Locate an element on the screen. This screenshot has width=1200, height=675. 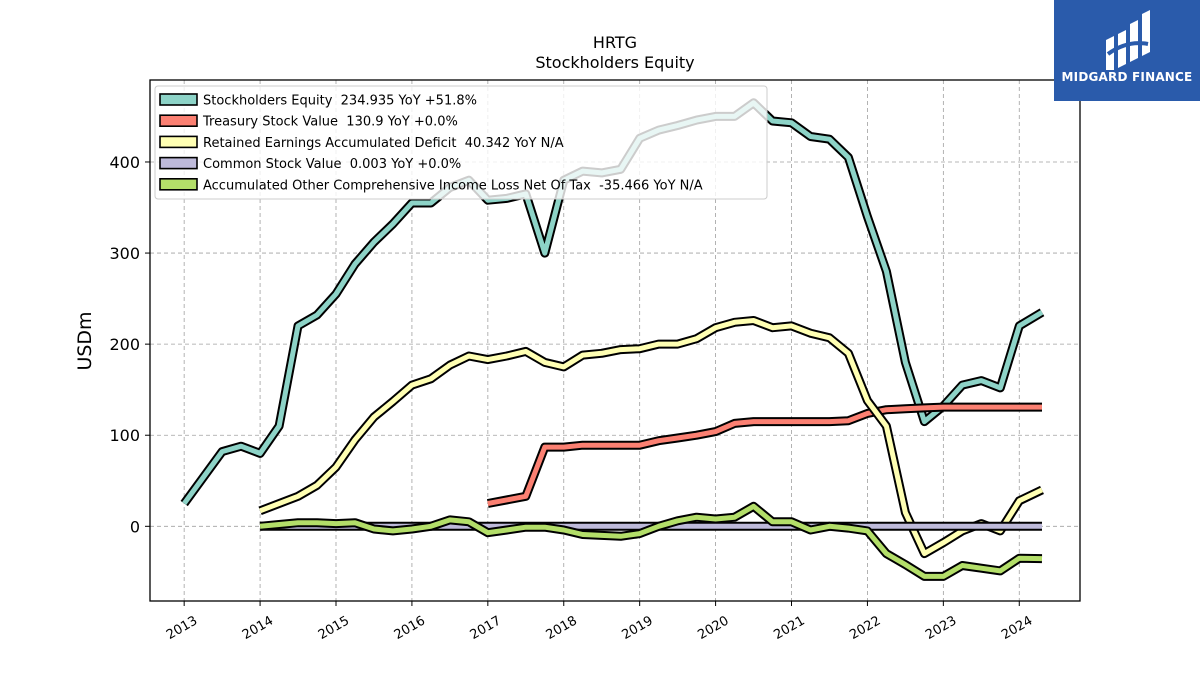
y-tick-label: 300 is located at coordinates (124, 253).